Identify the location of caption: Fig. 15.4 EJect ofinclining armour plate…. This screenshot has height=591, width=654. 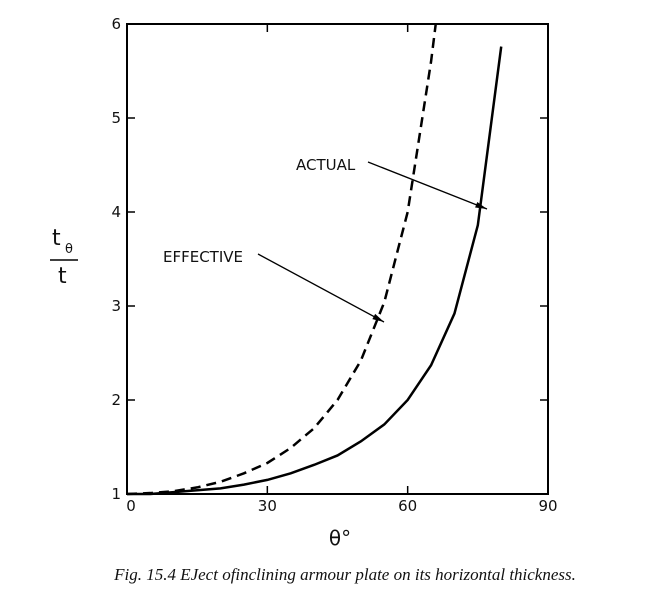
(344, 574).